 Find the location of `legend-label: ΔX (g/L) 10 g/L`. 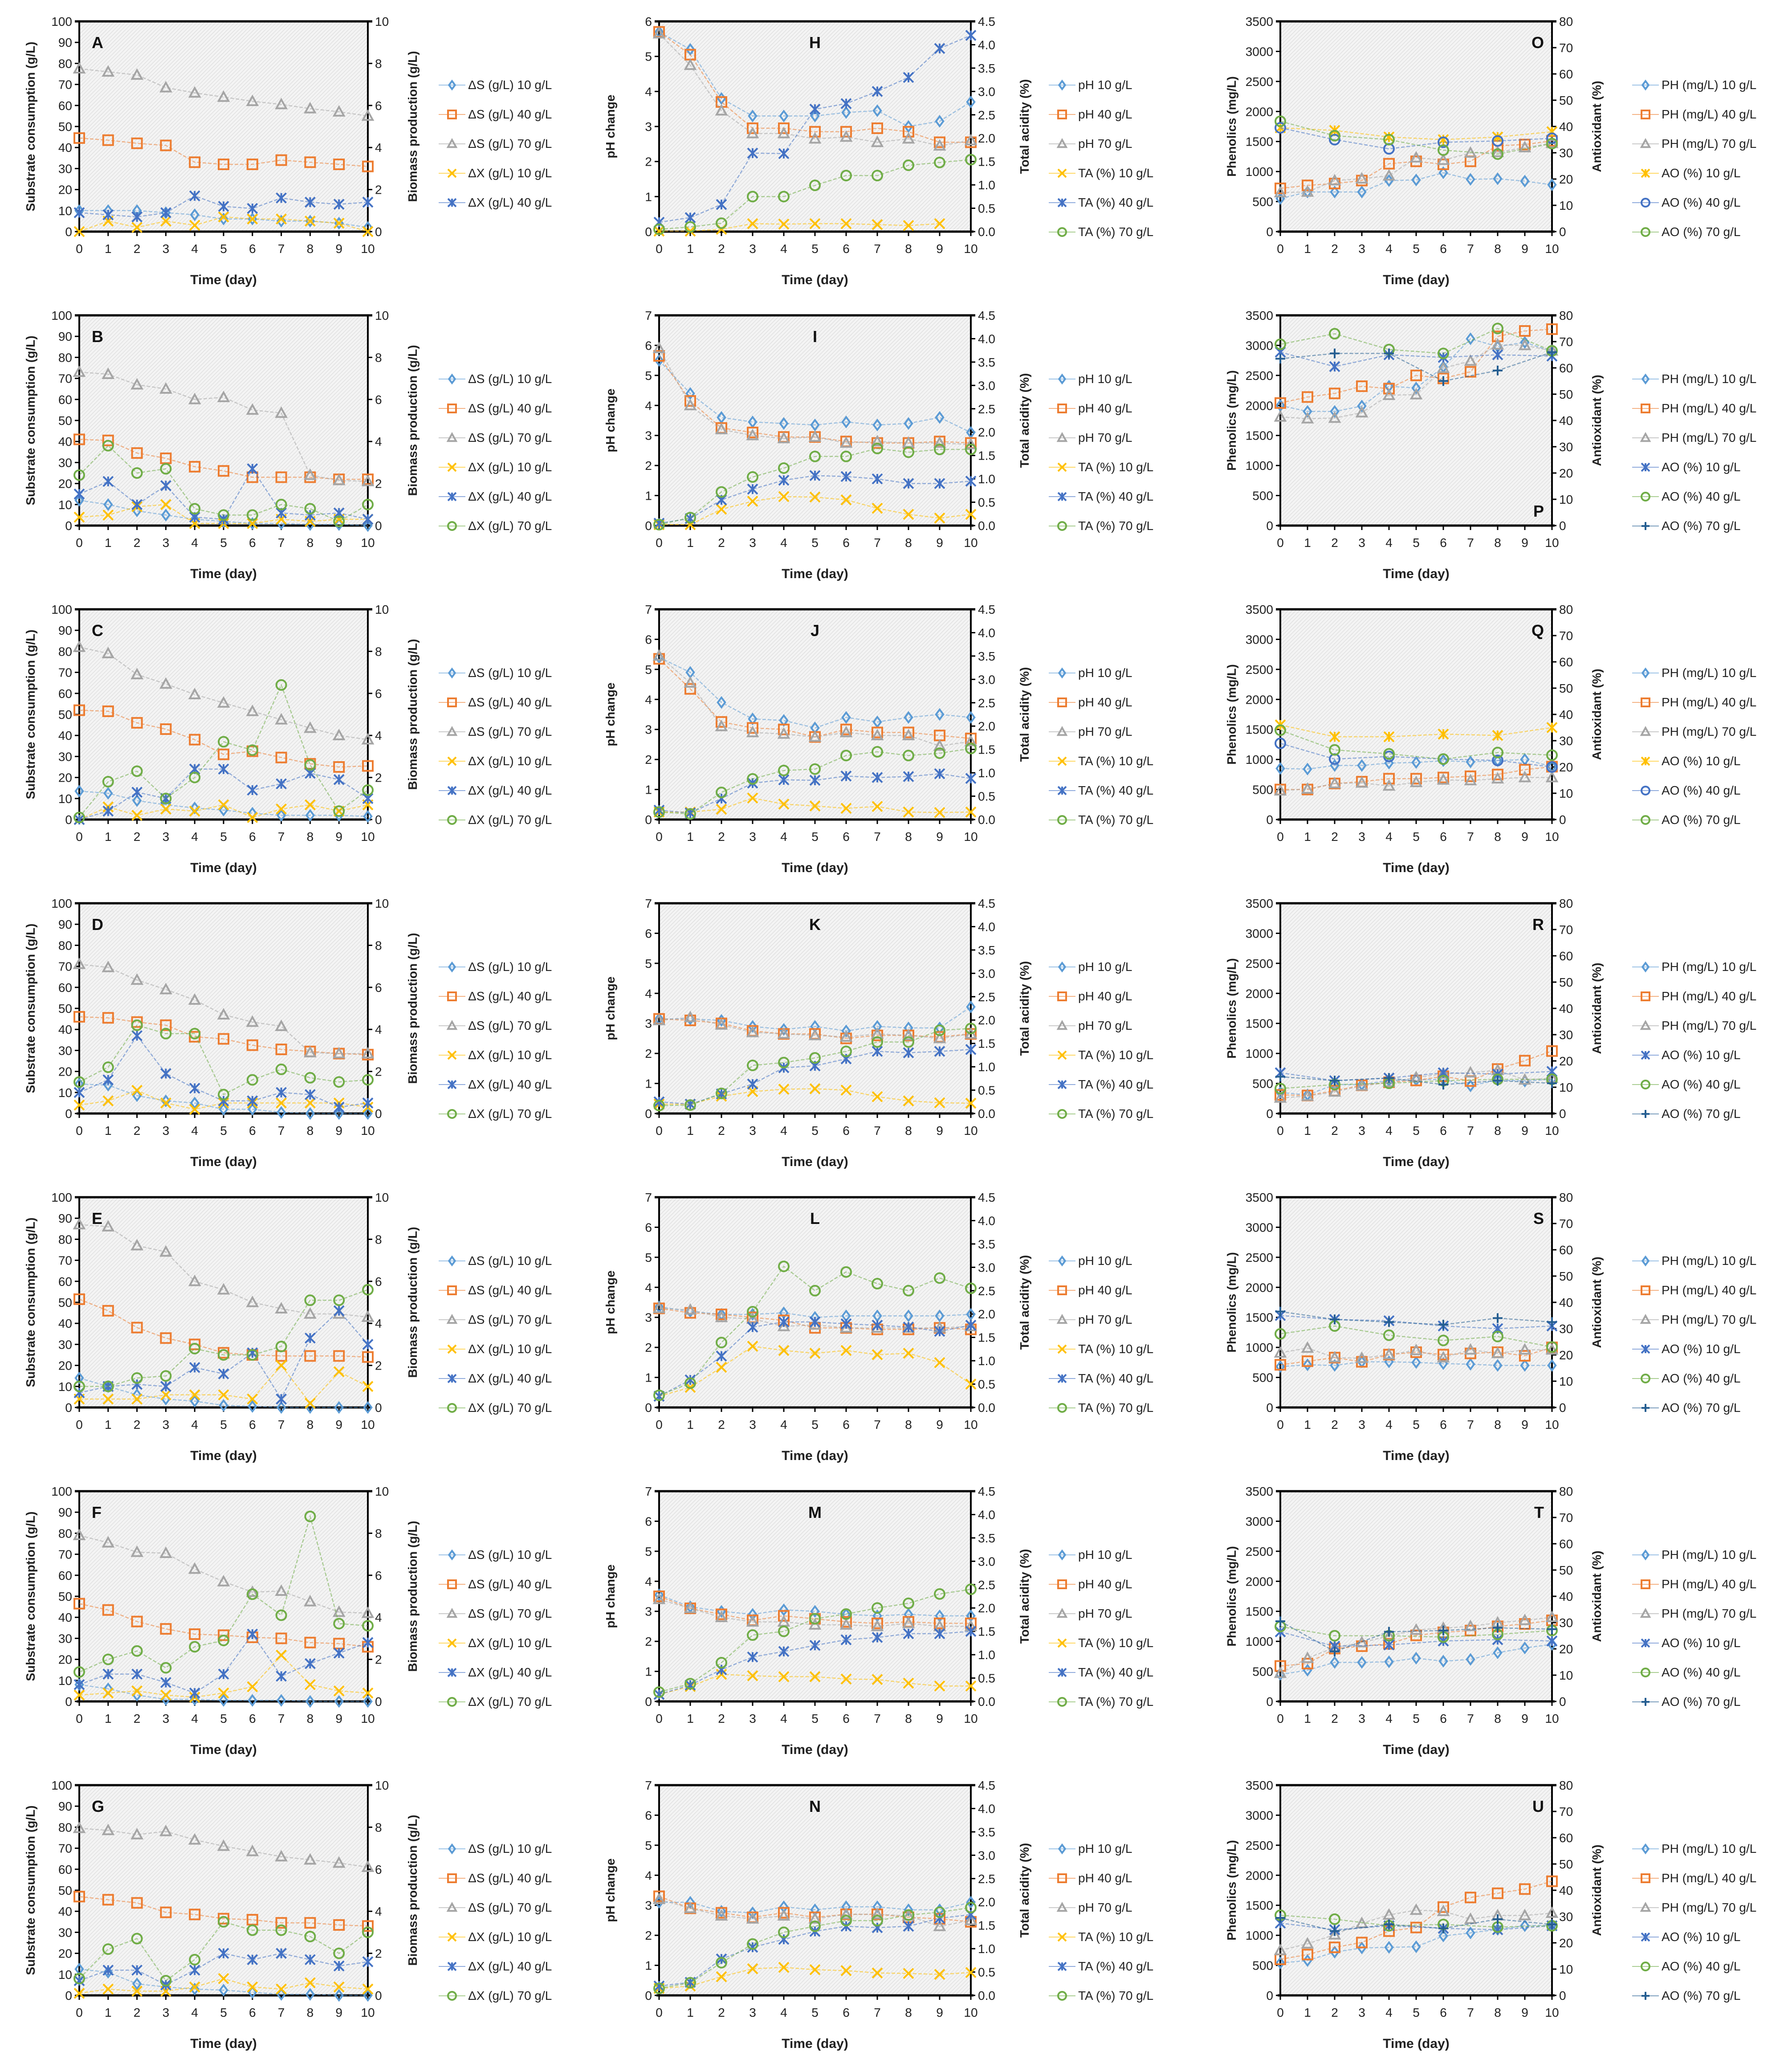

legend-label: ΔX (g/L) 10 g/L is located at coordinates (510, 173).